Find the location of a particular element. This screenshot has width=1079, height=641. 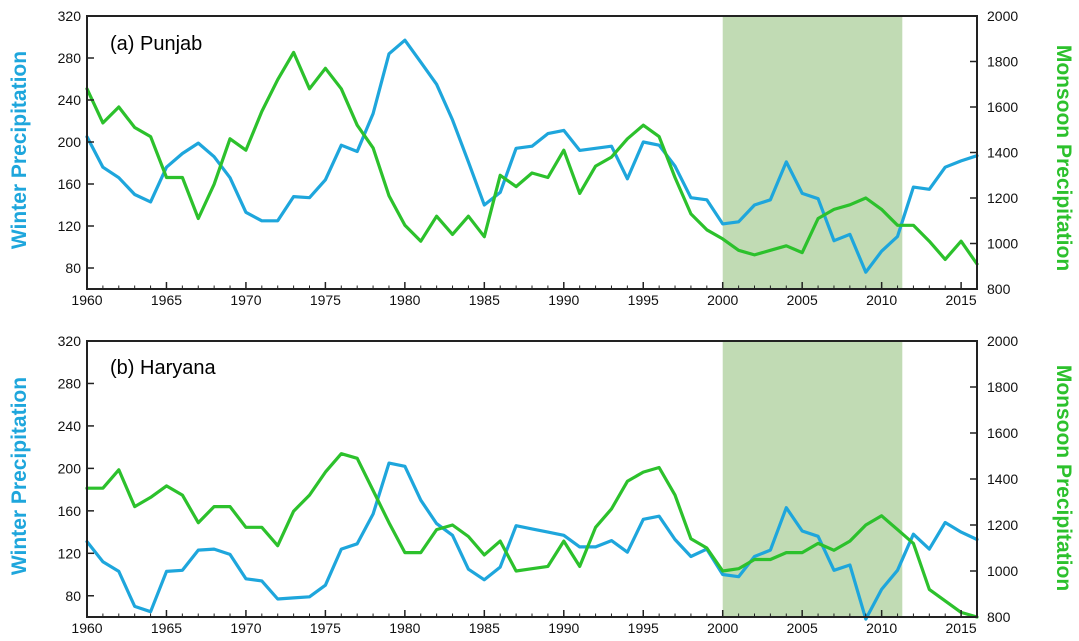

panel-a-y-tick-label: 280 is located at coordinates (70, 58).